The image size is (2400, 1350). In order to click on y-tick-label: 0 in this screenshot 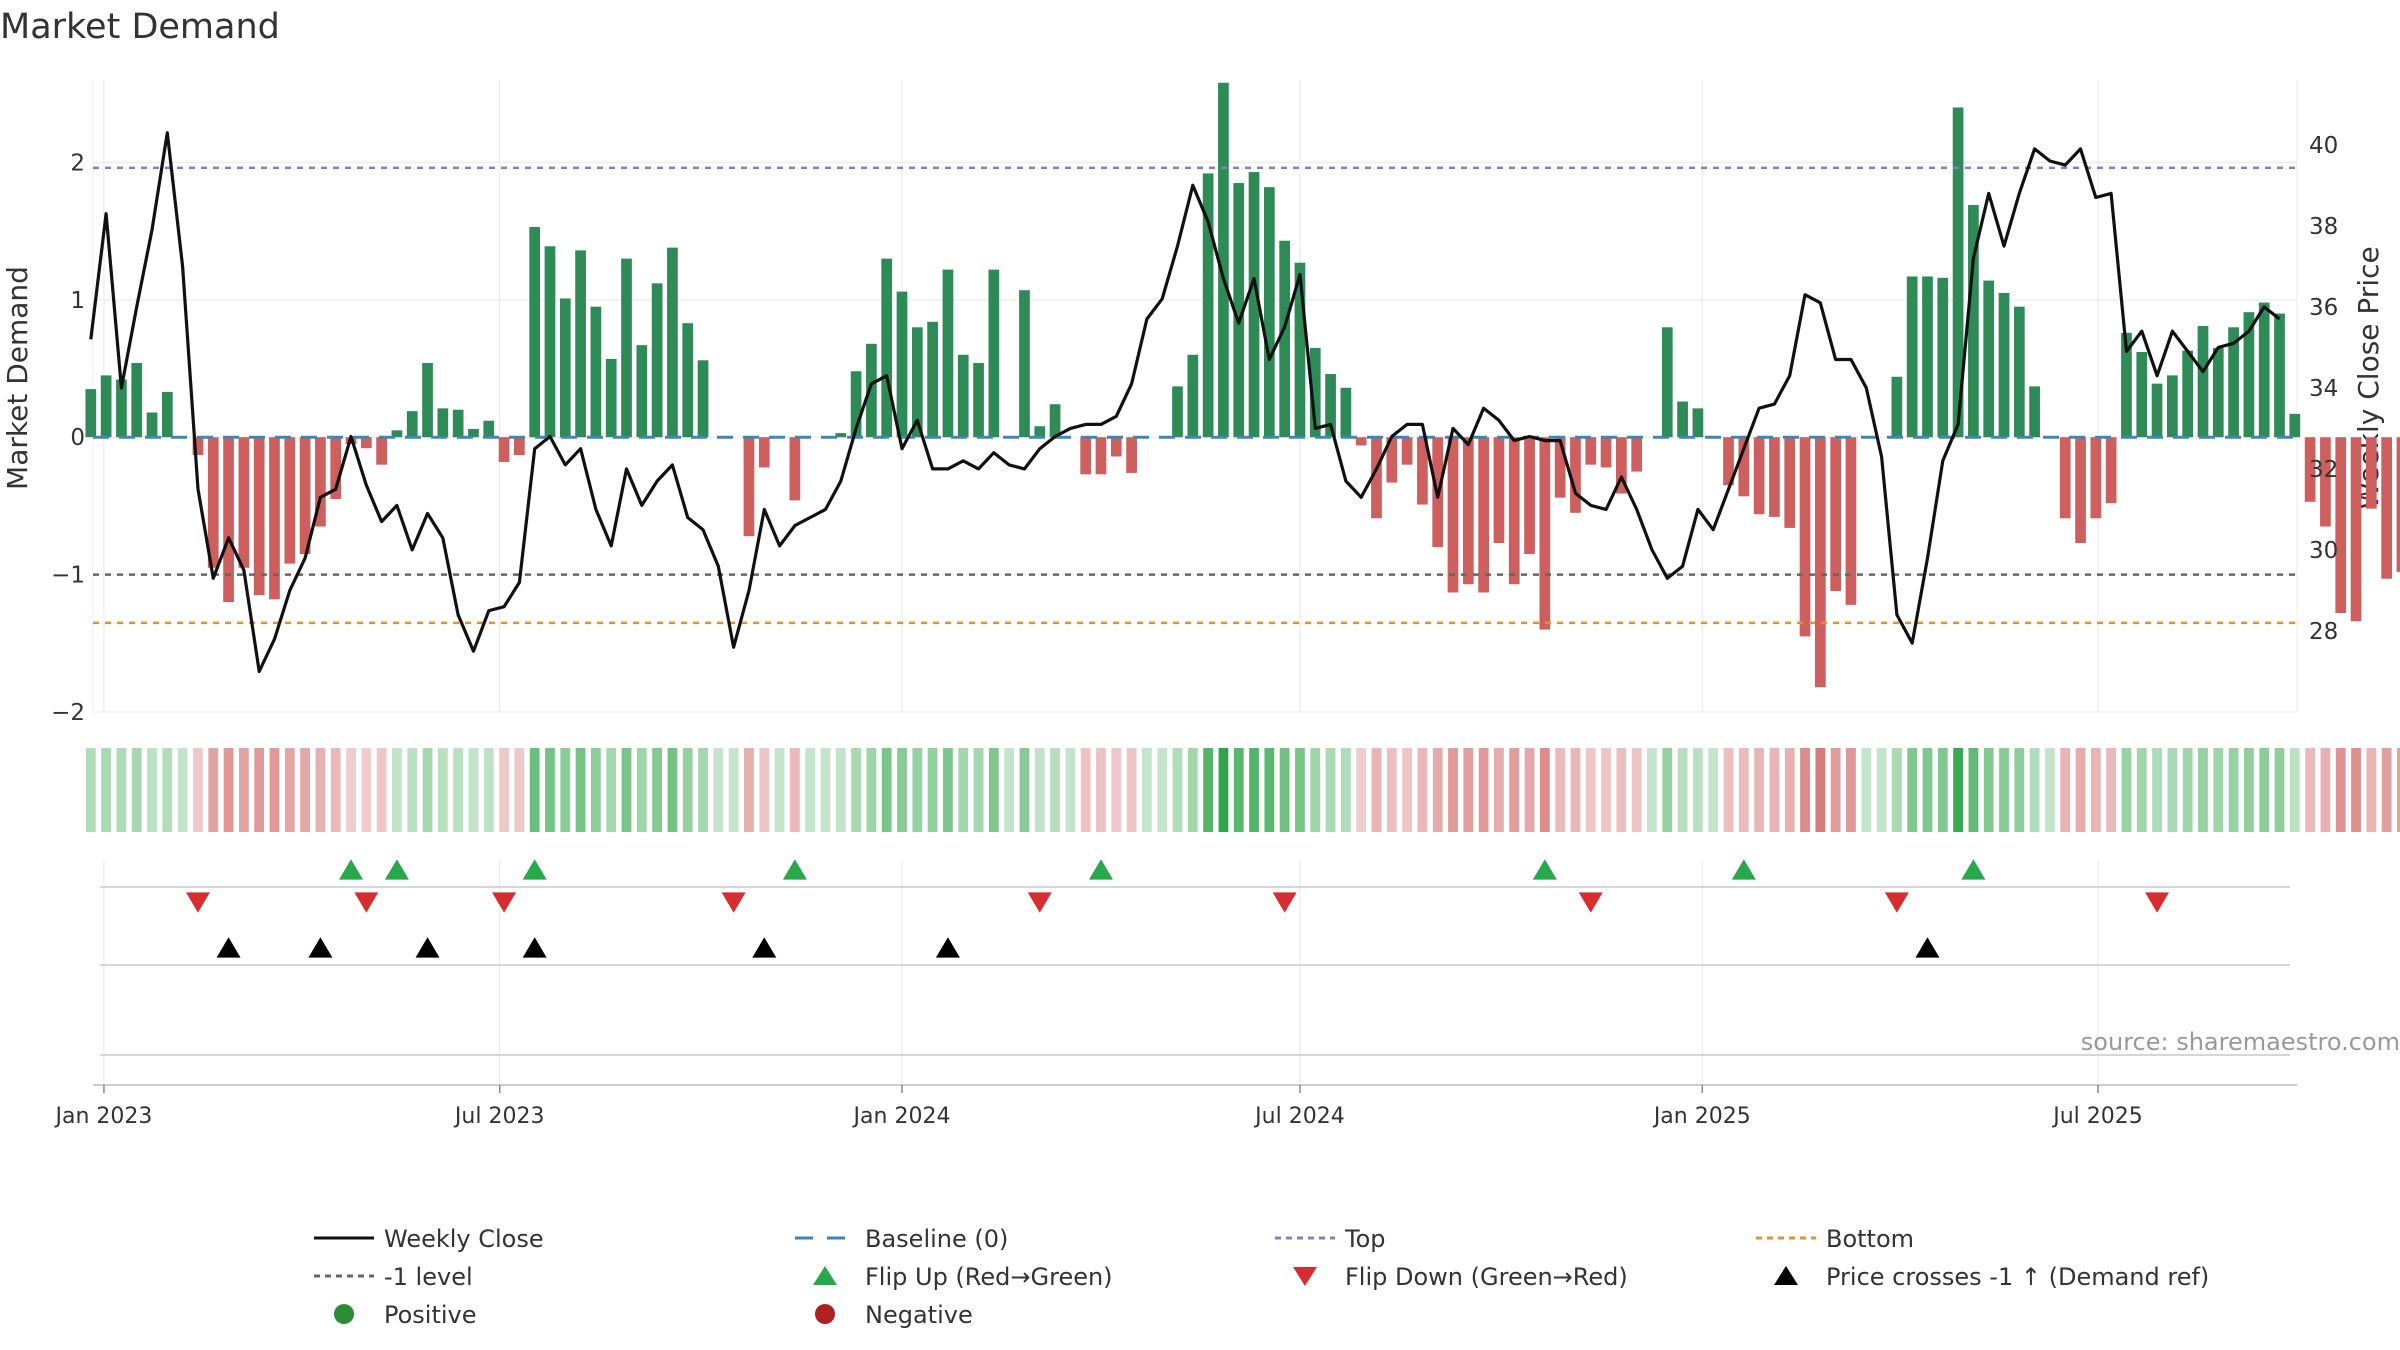, I will do `click(77, 438)`.